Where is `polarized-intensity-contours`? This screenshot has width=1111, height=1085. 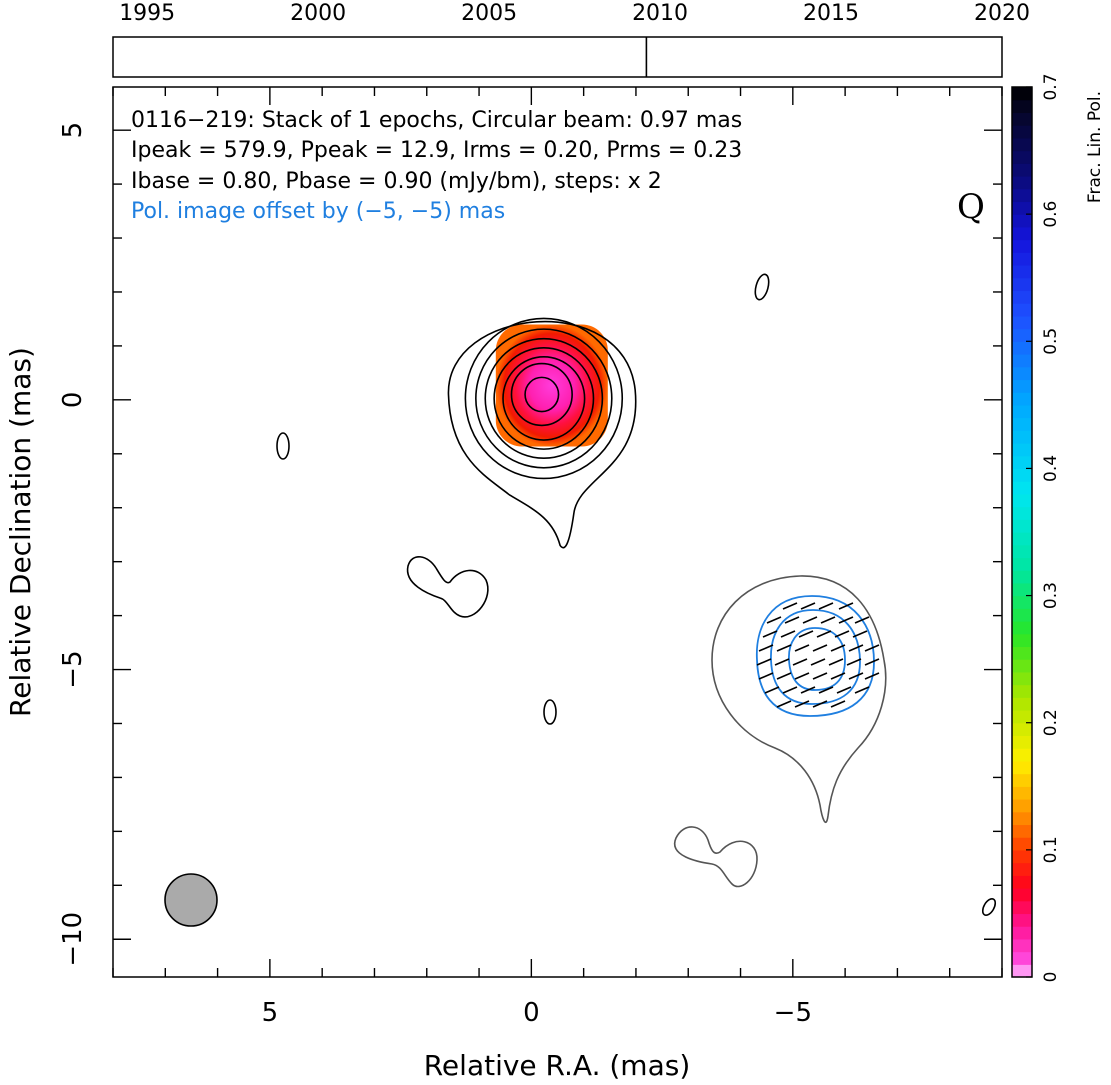
polarized-intensity-contours is located at coordinates (815, 656).